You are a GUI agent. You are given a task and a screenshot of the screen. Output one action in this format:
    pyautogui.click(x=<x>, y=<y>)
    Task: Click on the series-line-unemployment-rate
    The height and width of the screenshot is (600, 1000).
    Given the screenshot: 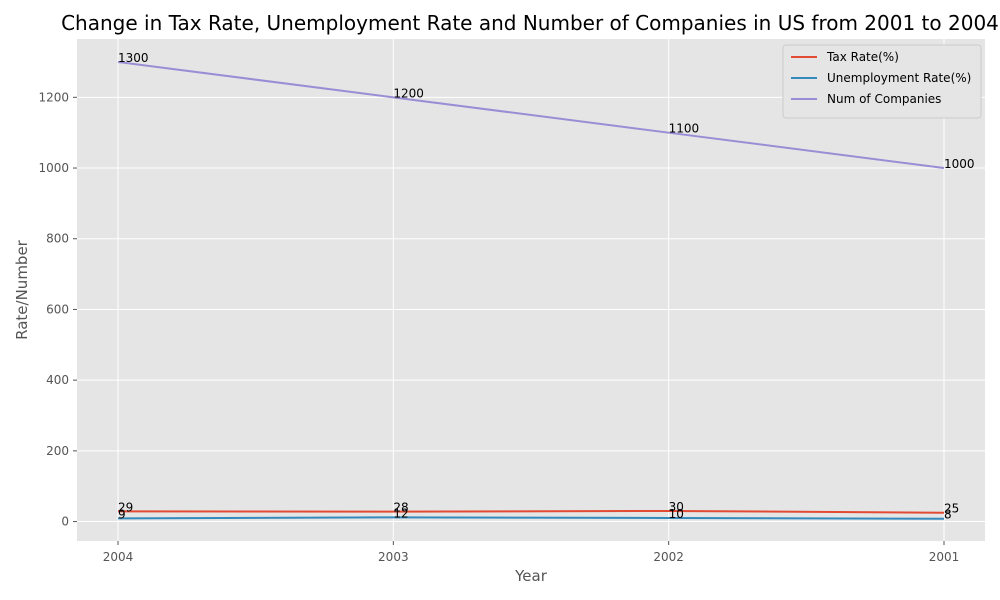 What is the action you would take?
    pyautogui.click(x=531, y=518)
    